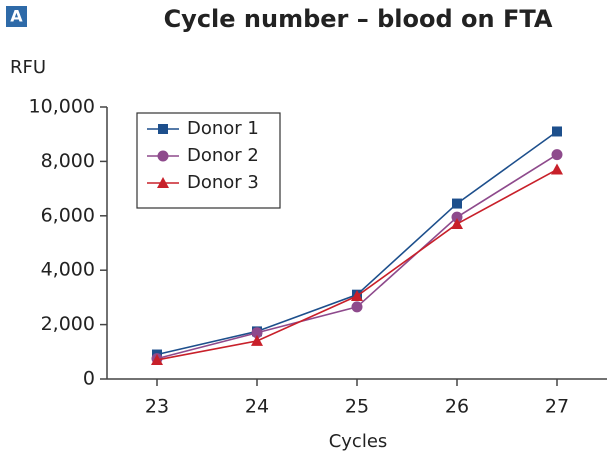 This screenshot has height=461, width=611. What do you see at coordinates (223, 155) in the screenshot?
I see `legend-label: Donor 2` at bounding box center [223, 155].